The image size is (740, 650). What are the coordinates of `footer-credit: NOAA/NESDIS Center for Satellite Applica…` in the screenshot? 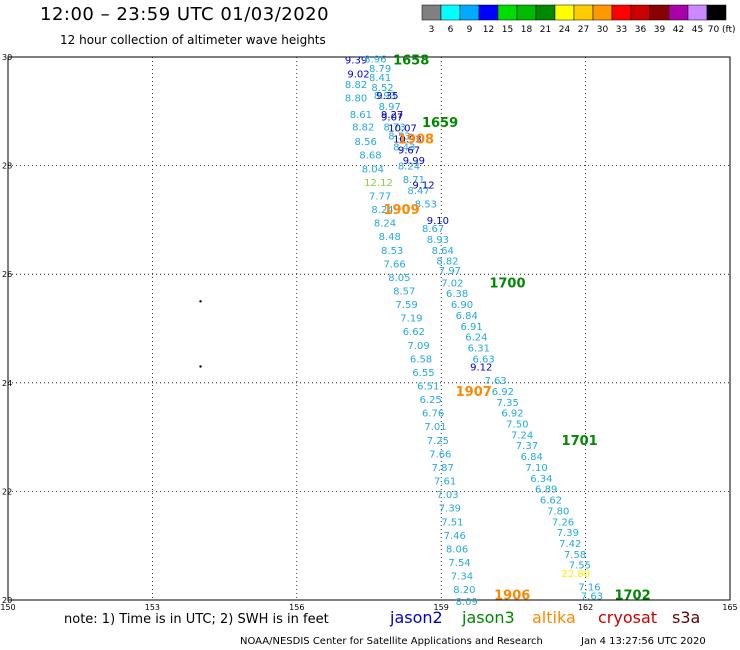 It's located at (391, 641).